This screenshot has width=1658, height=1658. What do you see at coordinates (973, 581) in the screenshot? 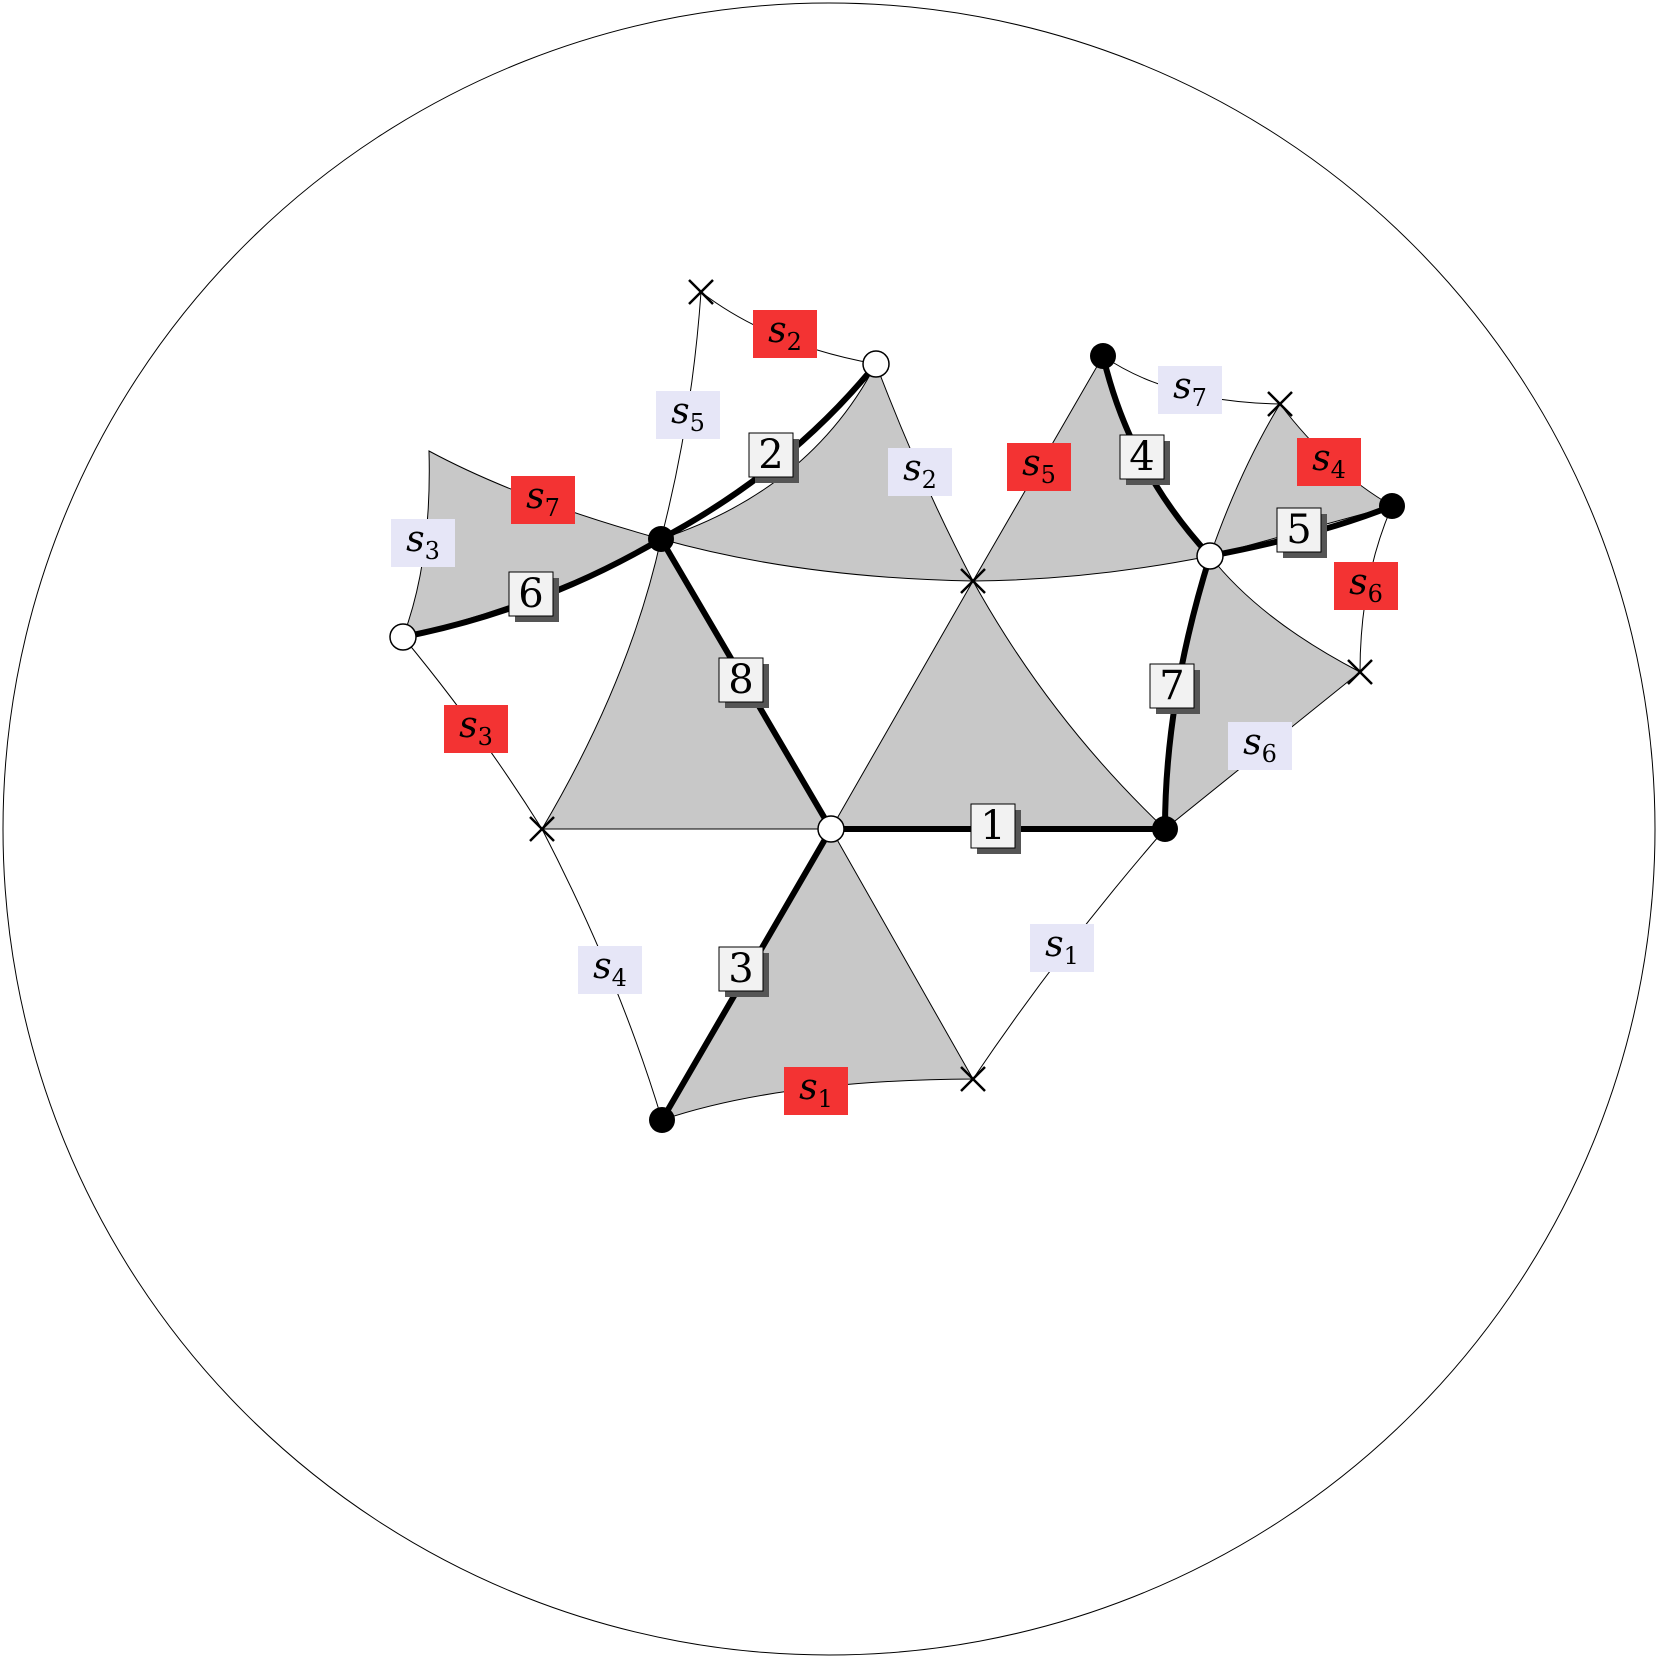
I see `cross-center-top` at bounding box center [973, 581].